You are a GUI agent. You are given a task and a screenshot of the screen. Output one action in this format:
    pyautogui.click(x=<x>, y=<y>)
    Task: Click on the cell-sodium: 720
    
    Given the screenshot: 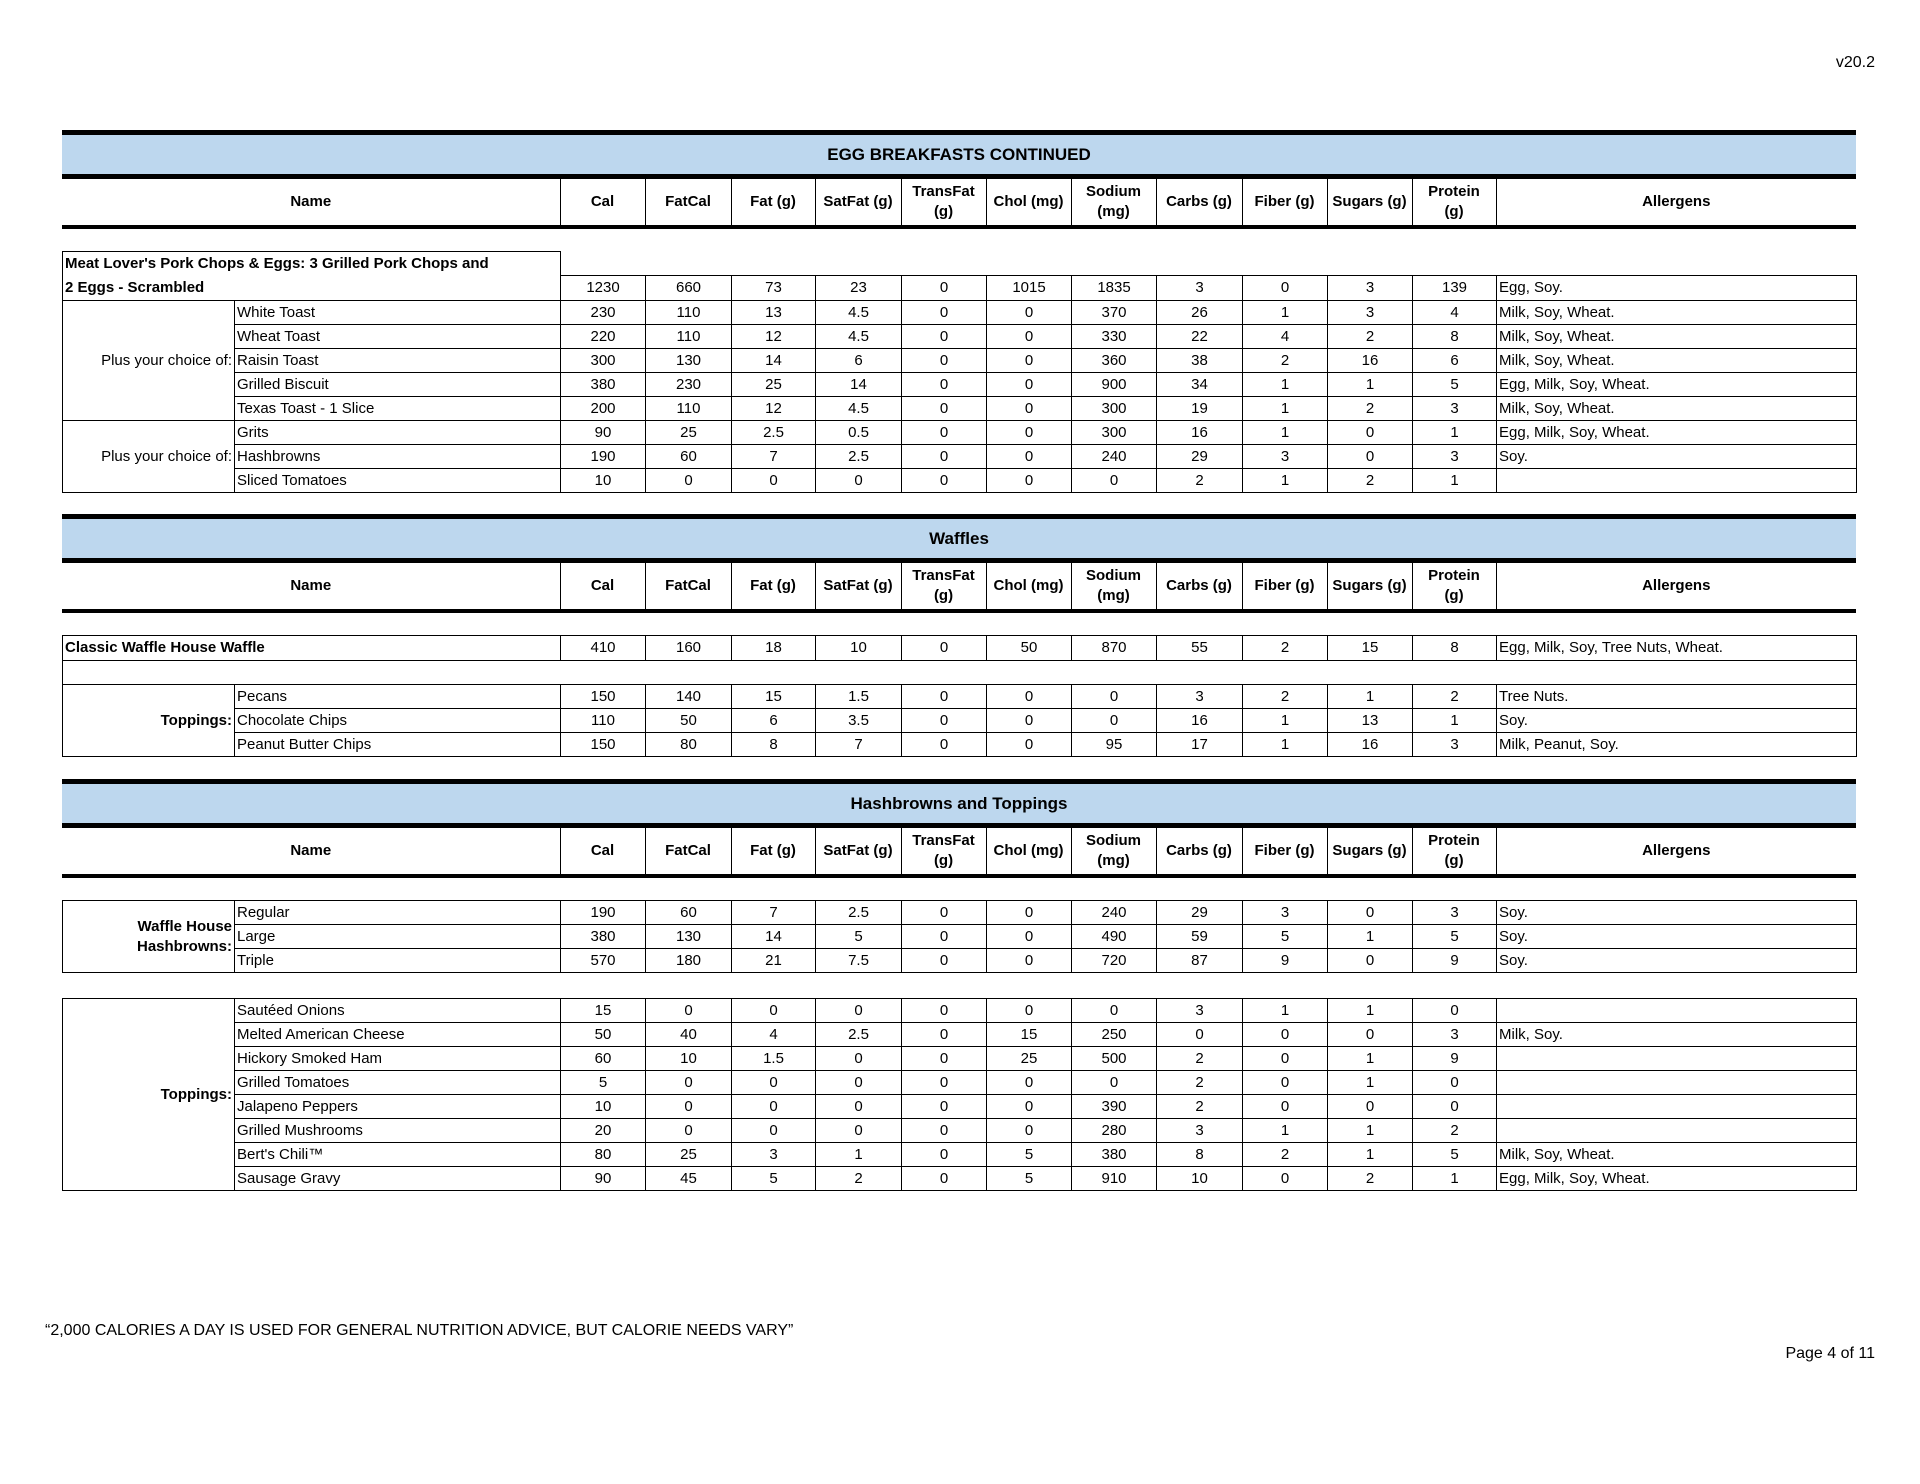 What is the action you would take?
    pyautogui.click(x=1114, y=960)
    